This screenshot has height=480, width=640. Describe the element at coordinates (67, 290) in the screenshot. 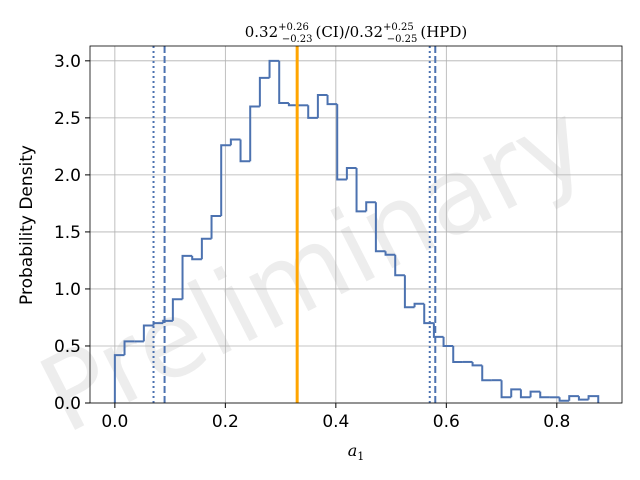

I see `y-tick-label: 1.0` at that location.